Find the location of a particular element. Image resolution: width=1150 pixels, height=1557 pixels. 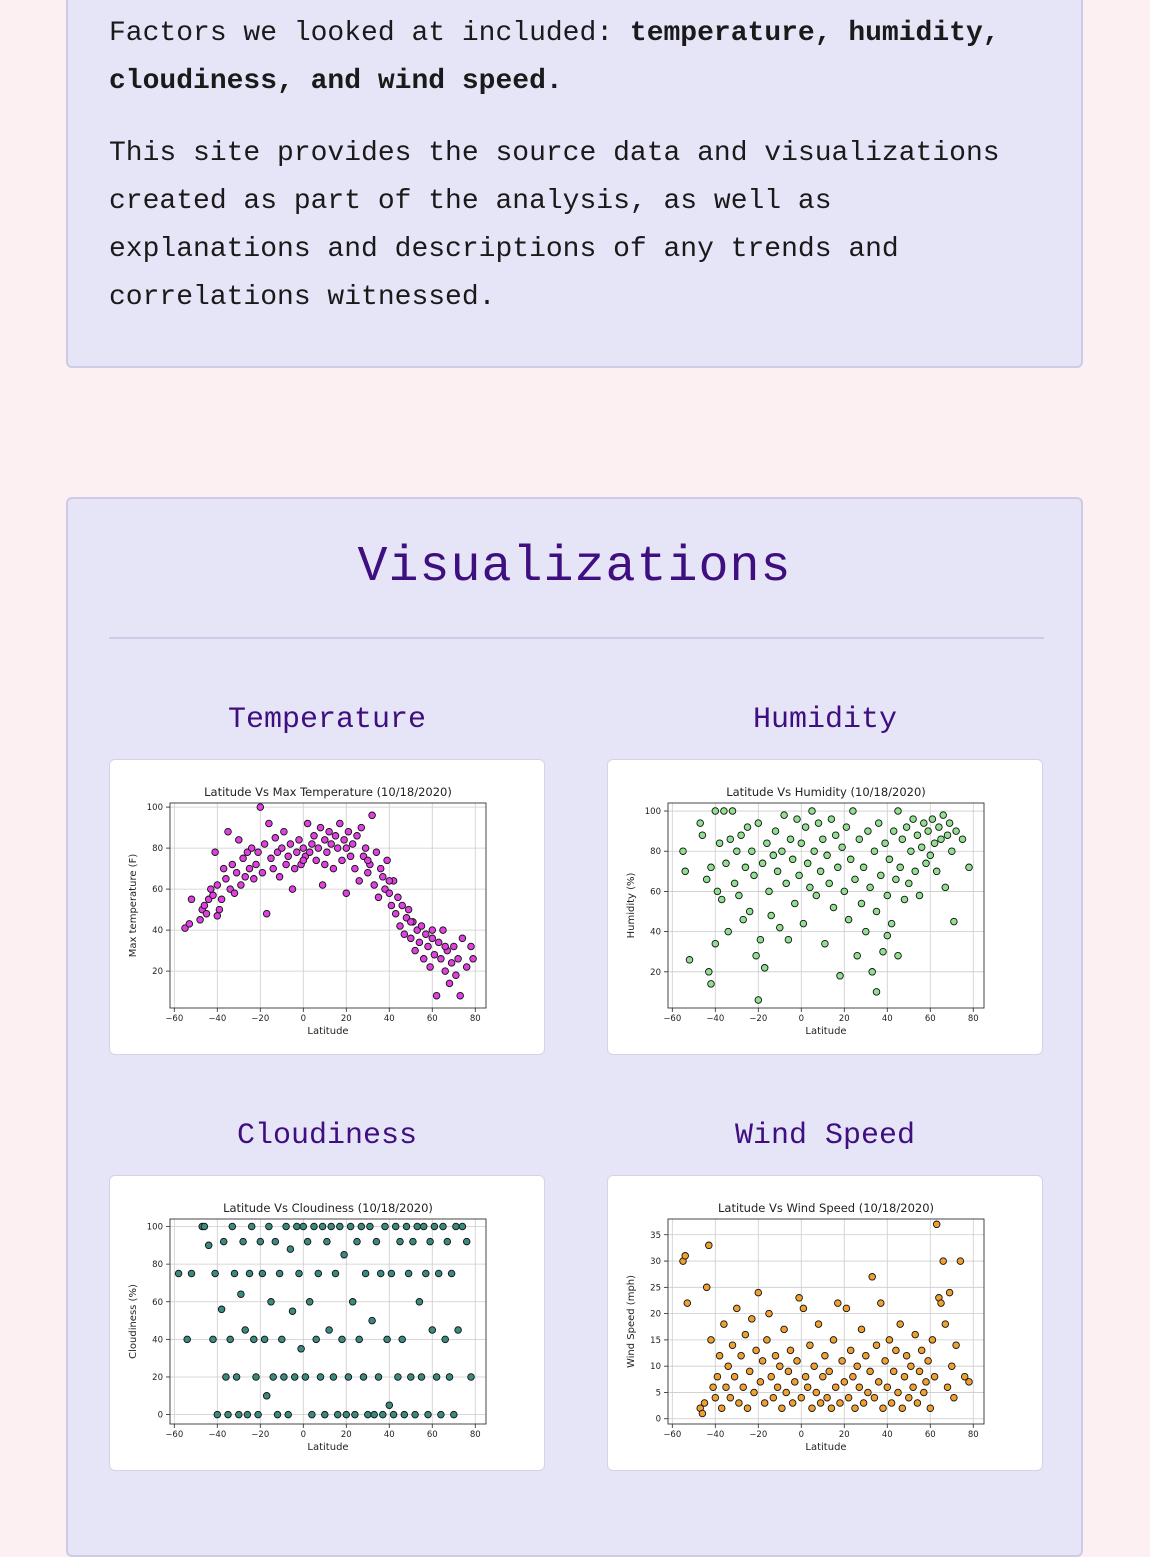

y-axis-label: Max temperature (F) is located at coordinates (133, 906).